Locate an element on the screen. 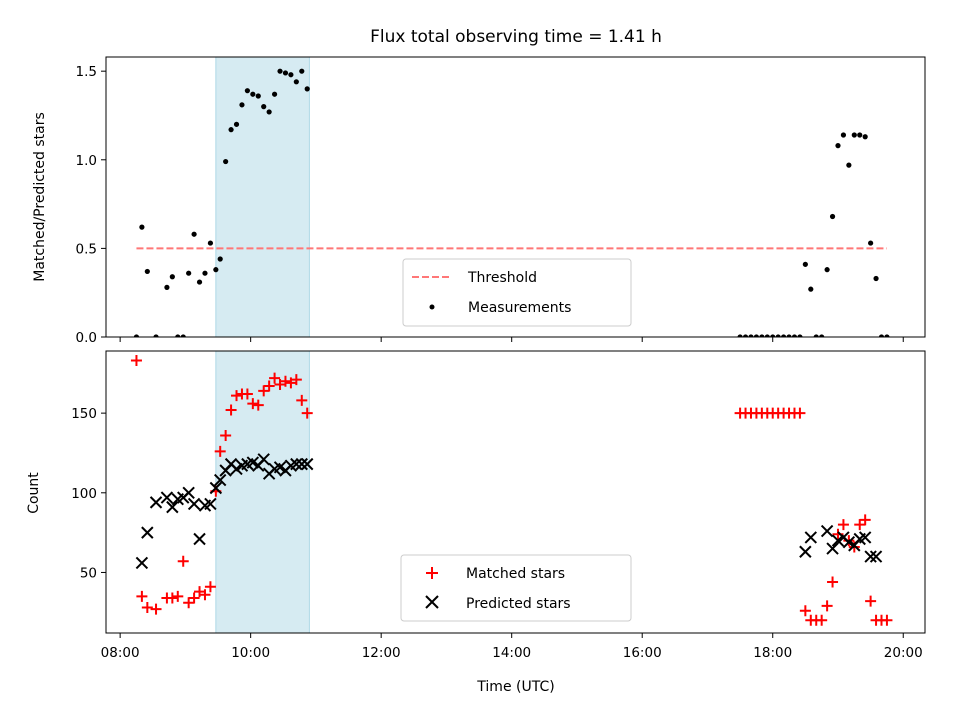 Image resolution: width=960 pixels, height=720 pixels. legend-threshold-label: Threshold is located at coordinates (502, 278).